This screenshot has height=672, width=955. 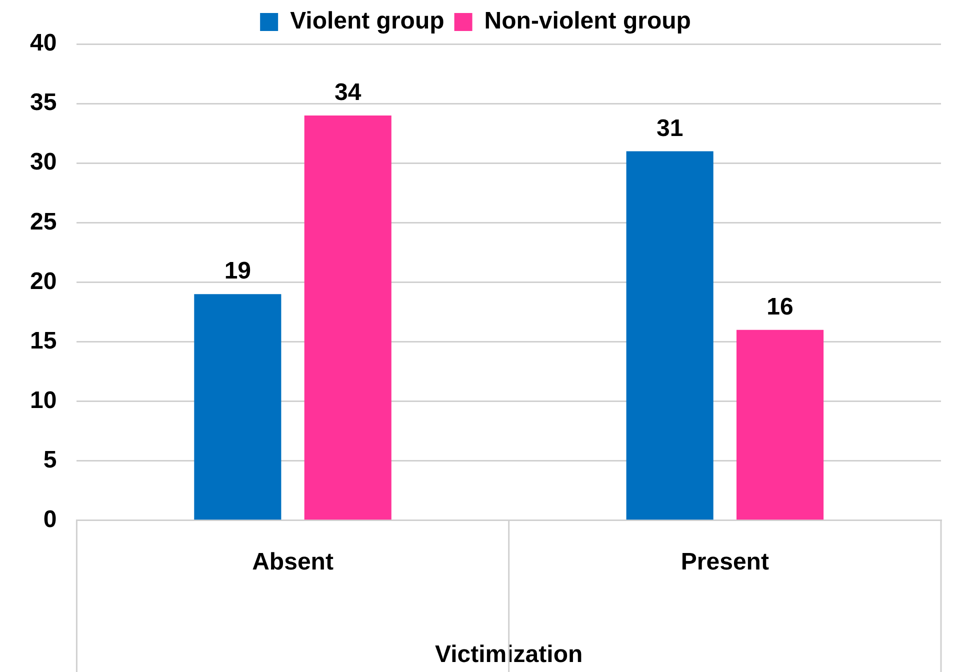 What do you see at coordinates (780, 306) in the screenshot?
I see `data-label: 16` at bounding box center [780, 306].